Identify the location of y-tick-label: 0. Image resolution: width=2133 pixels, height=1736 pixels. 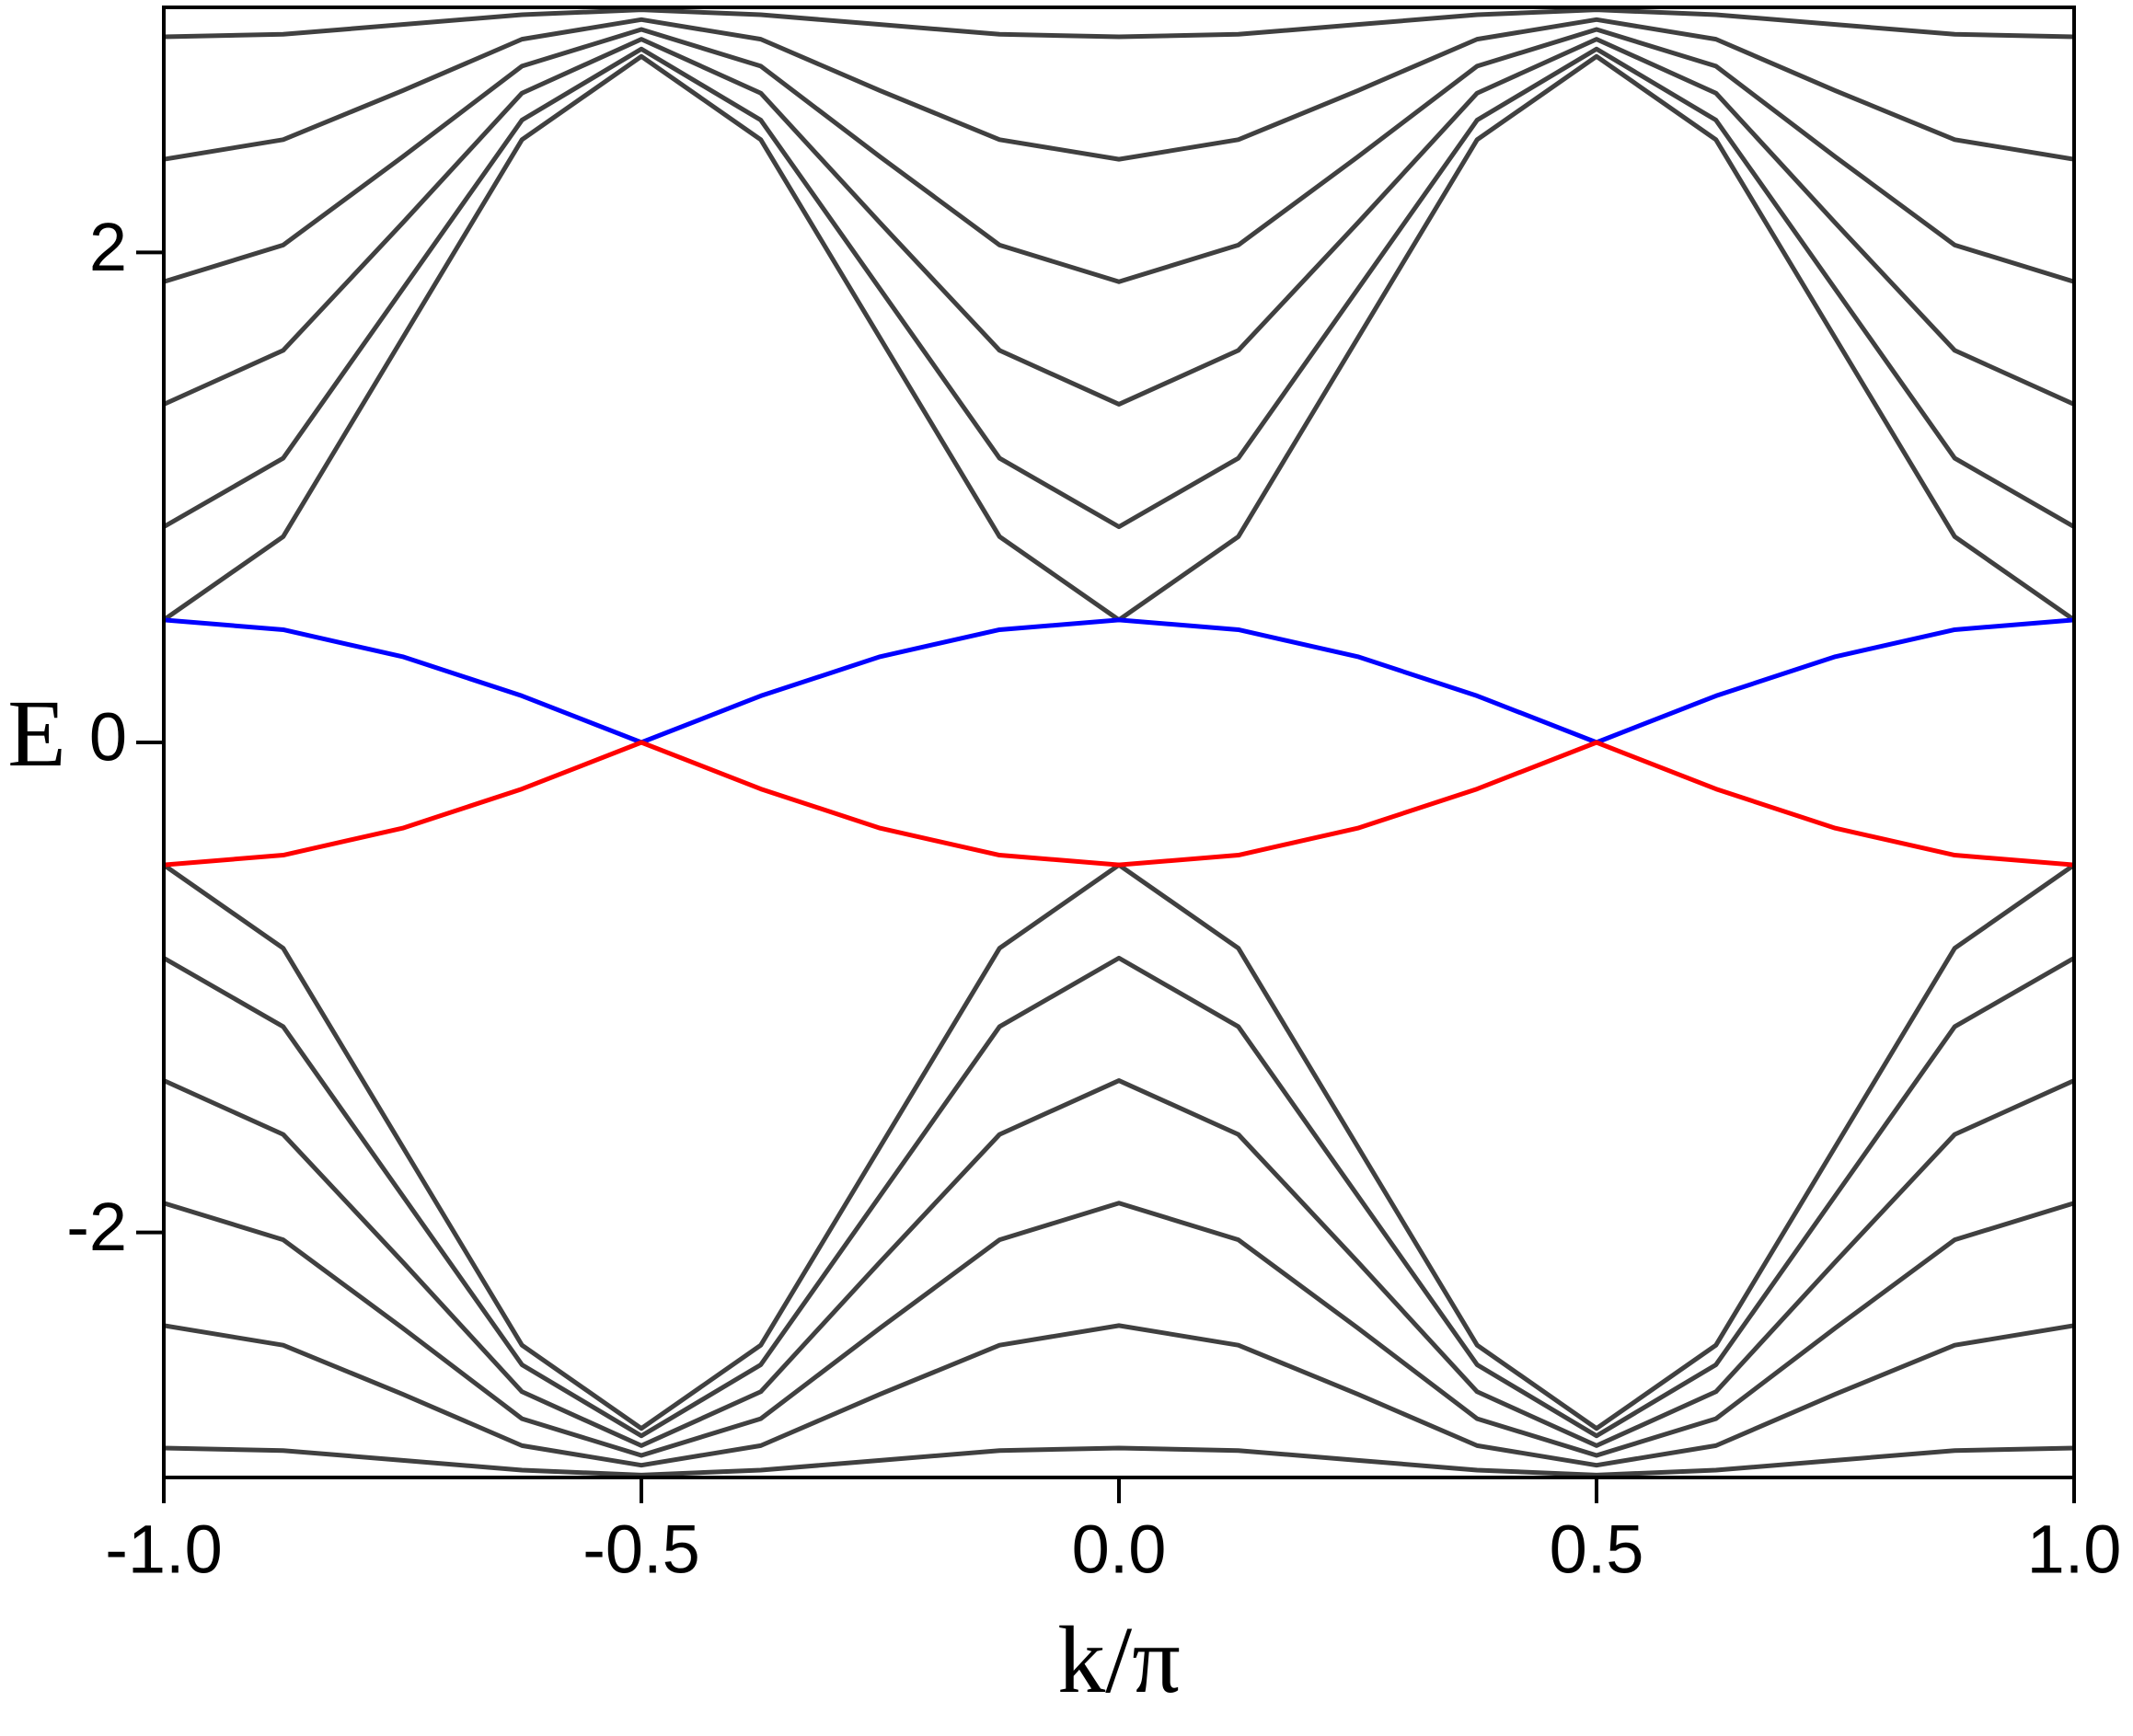
(108, 738).